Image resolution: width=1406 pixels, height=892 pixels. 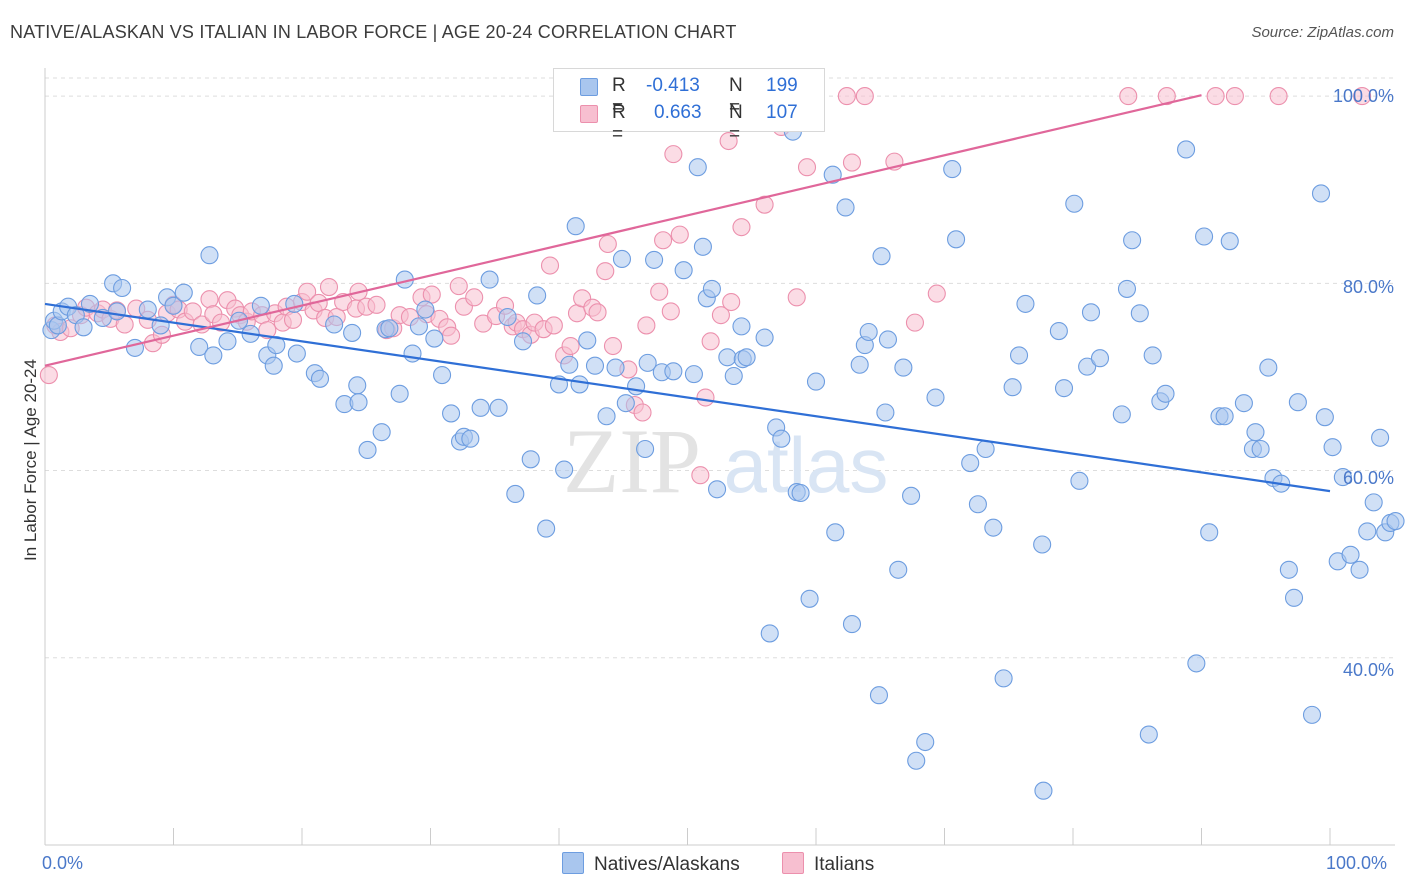 What do you see at coordinates (1368, 478) in the screenshot?
I see `y-tick-label: 60.0%` at bounding box center [1368, 478].